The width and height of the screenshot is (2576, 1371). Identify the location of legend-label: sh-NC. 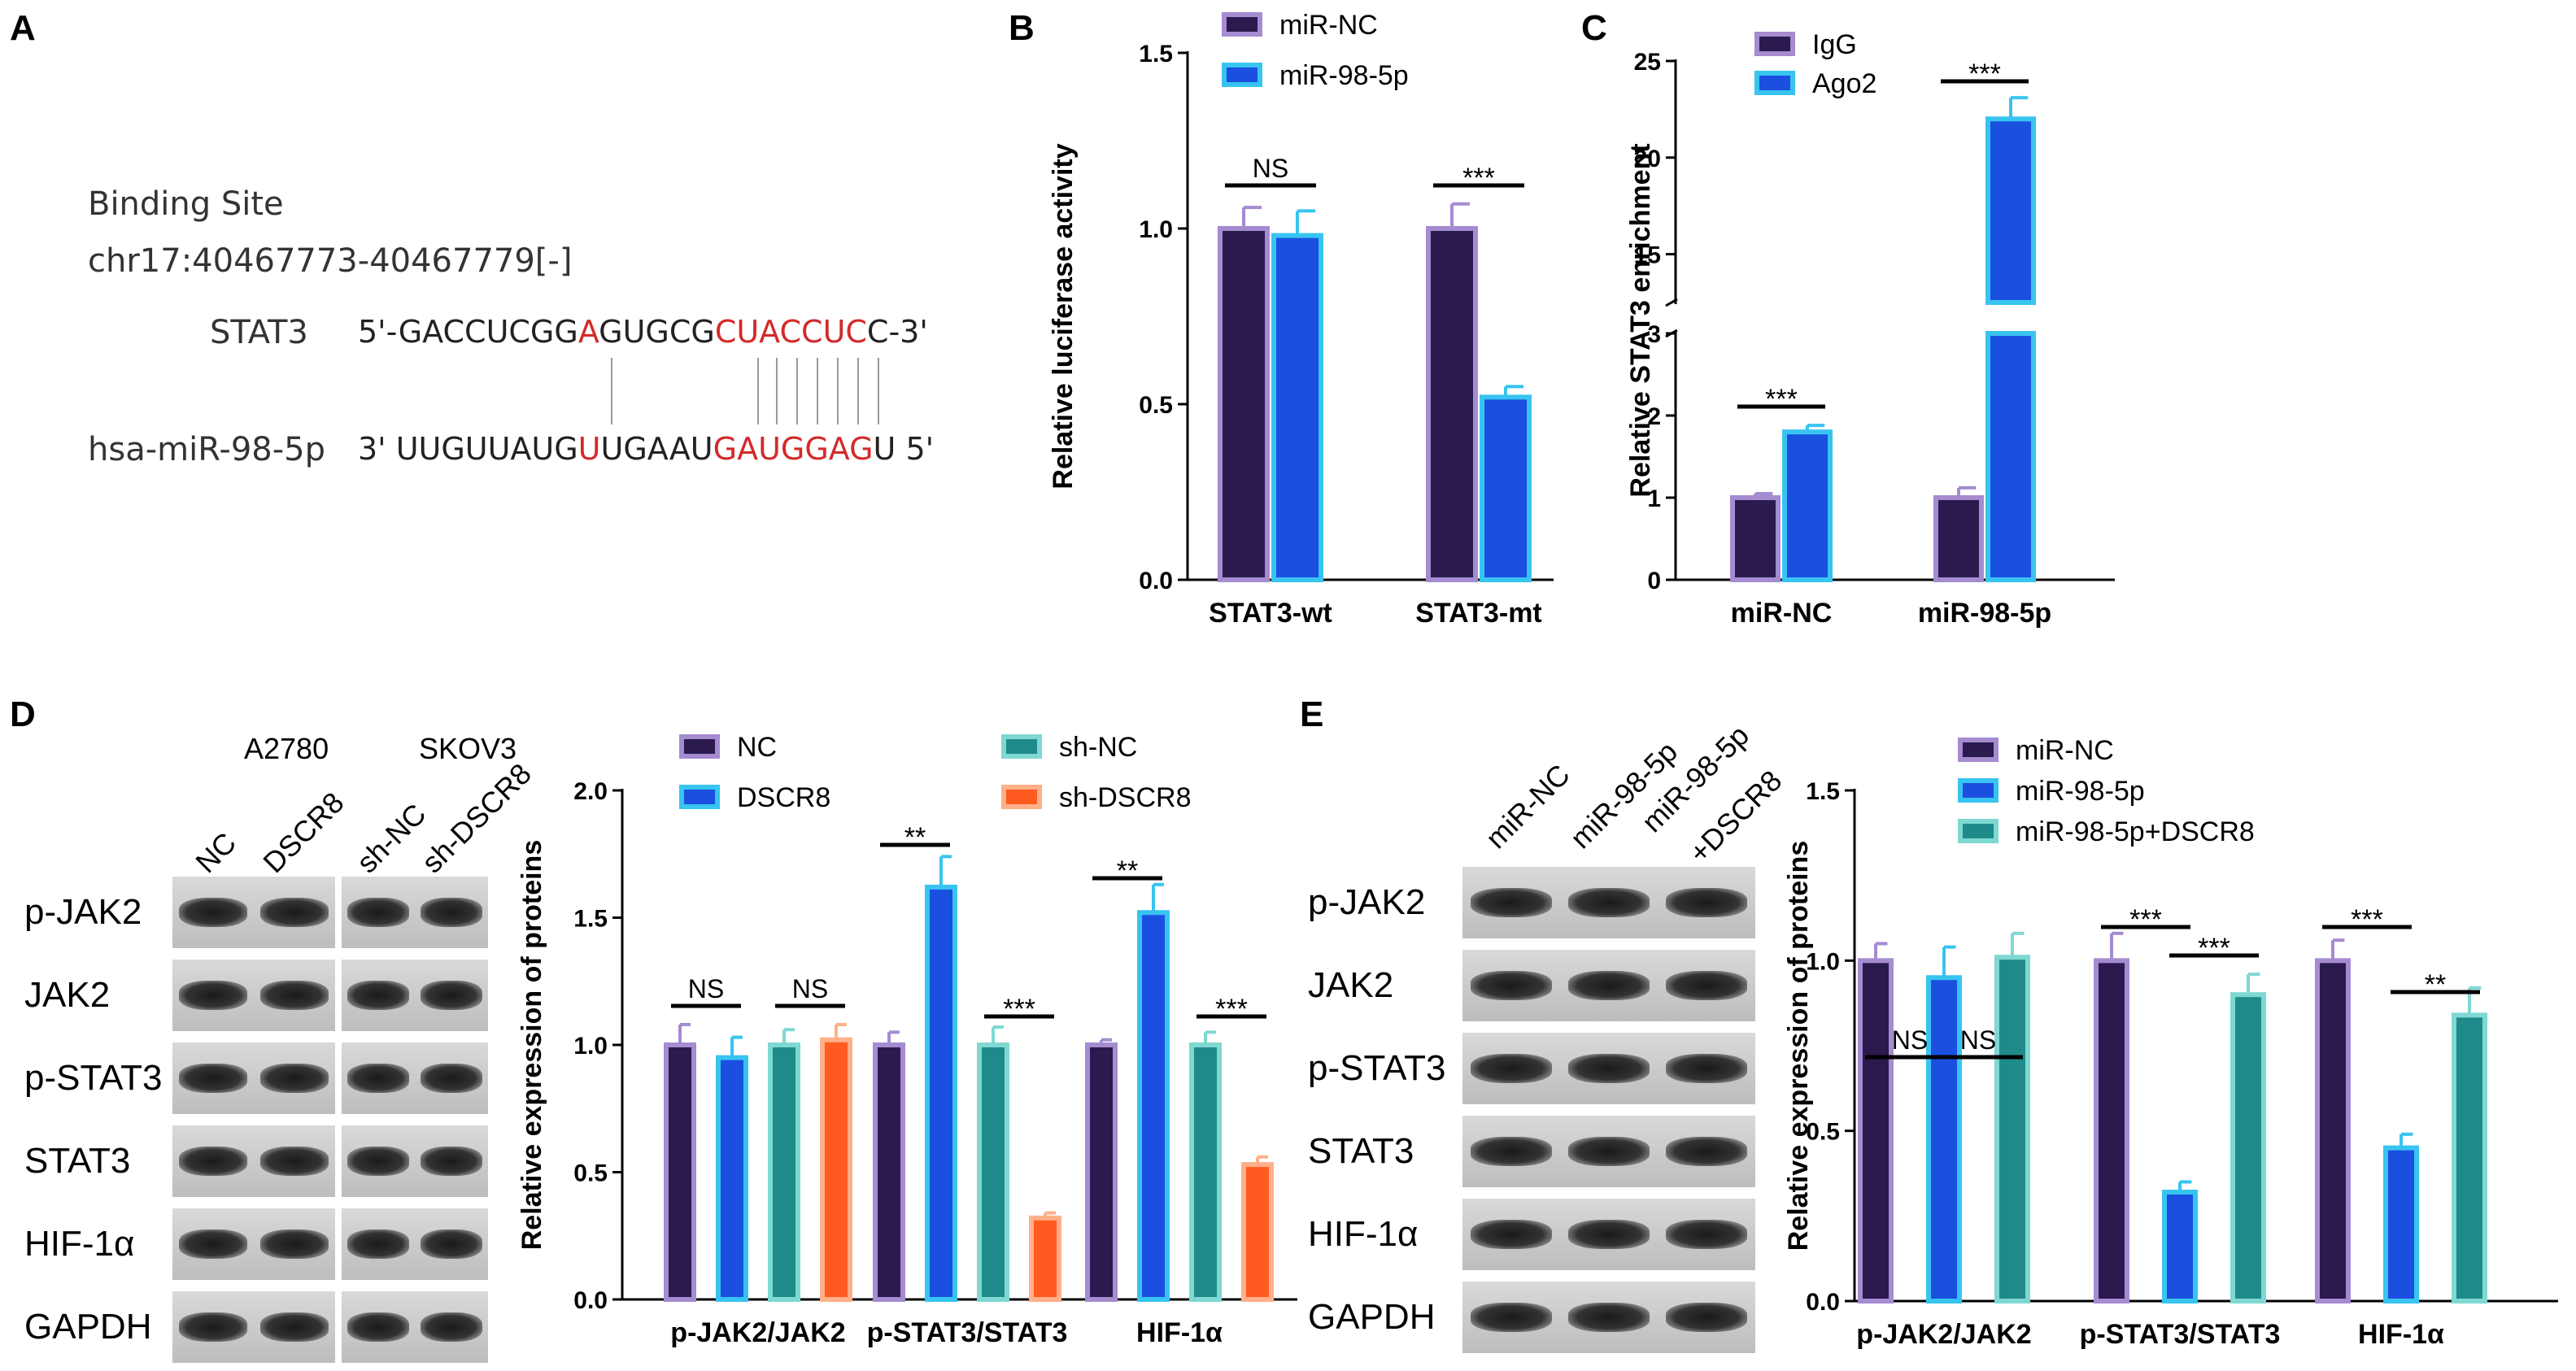
(1098, 748).